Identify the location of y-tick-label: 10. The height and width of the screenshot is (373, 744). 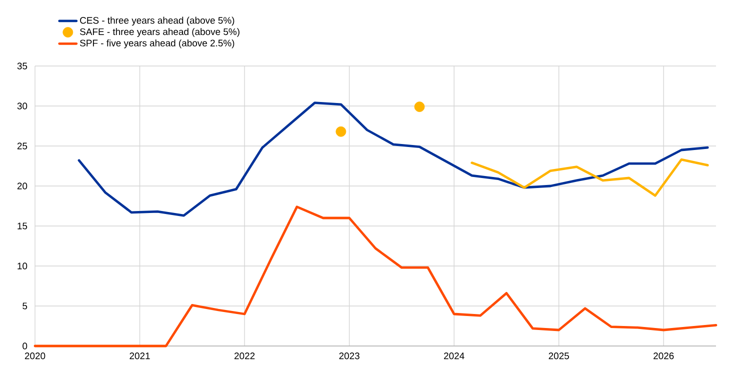
(23, 266).